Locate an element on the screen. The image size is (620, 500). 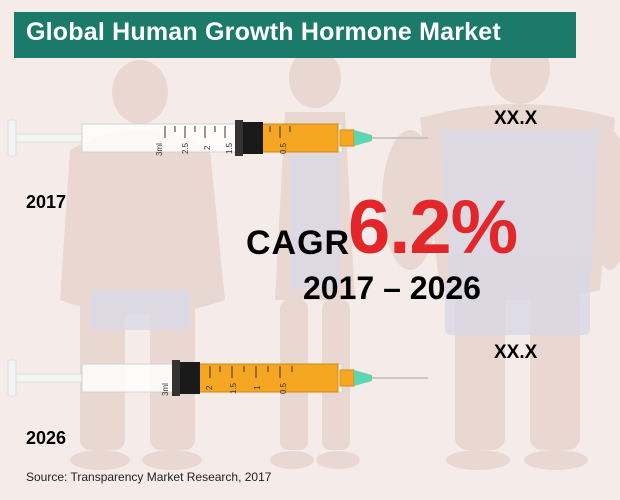
cagr-period: 2017 – 2026 is located at coordinates (392, 288).